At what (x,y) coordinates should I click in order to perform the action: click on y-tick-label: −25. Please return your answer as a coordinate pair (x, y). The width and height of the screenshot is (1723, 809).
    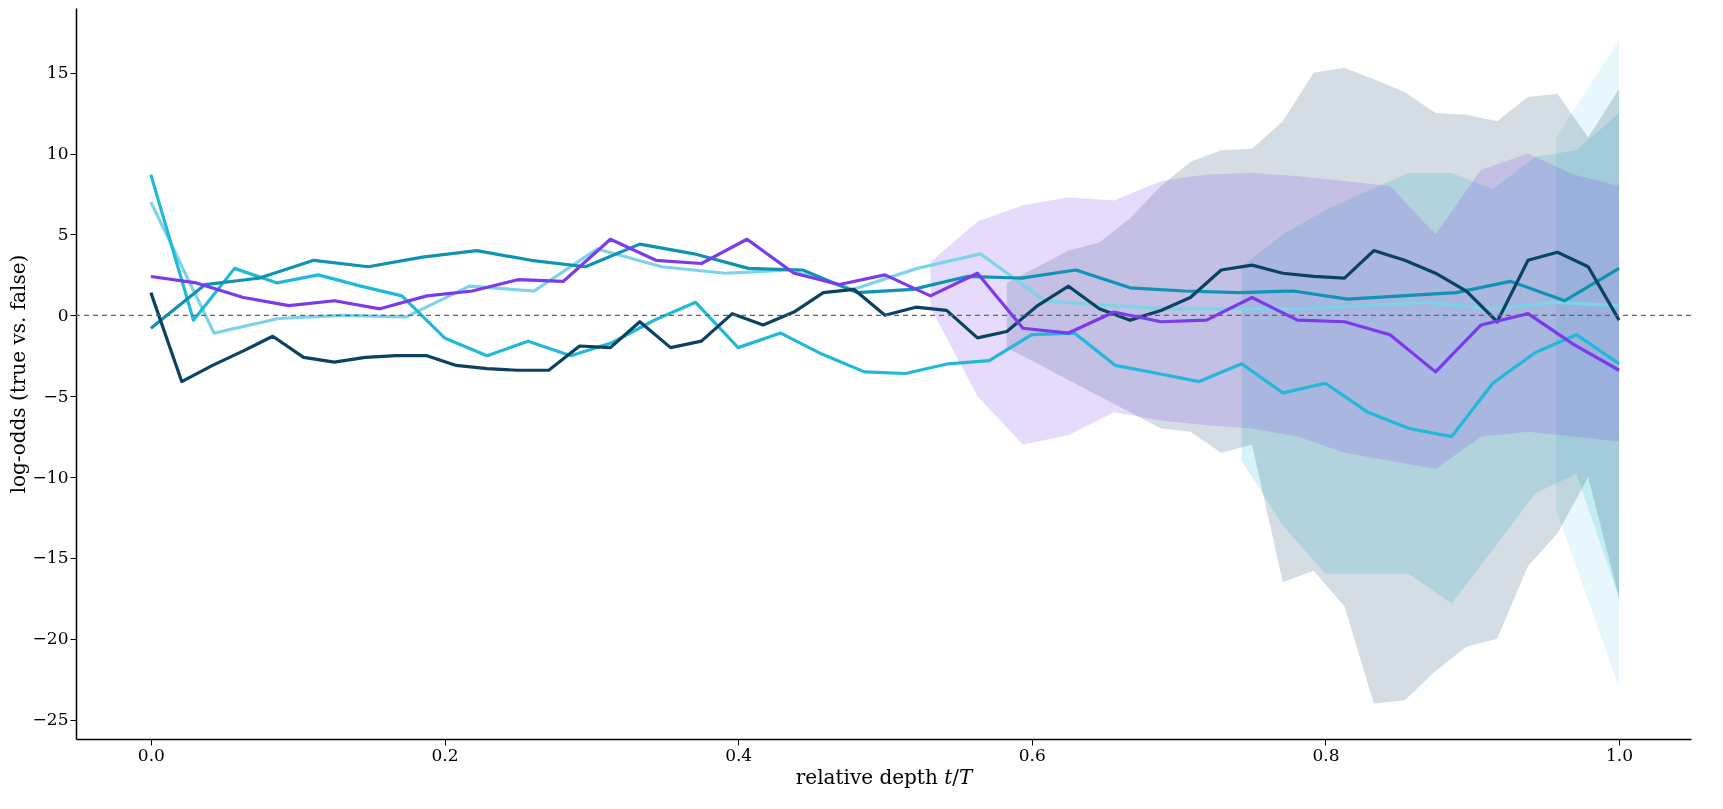
    Looking at the image, I should click on (50, 719).